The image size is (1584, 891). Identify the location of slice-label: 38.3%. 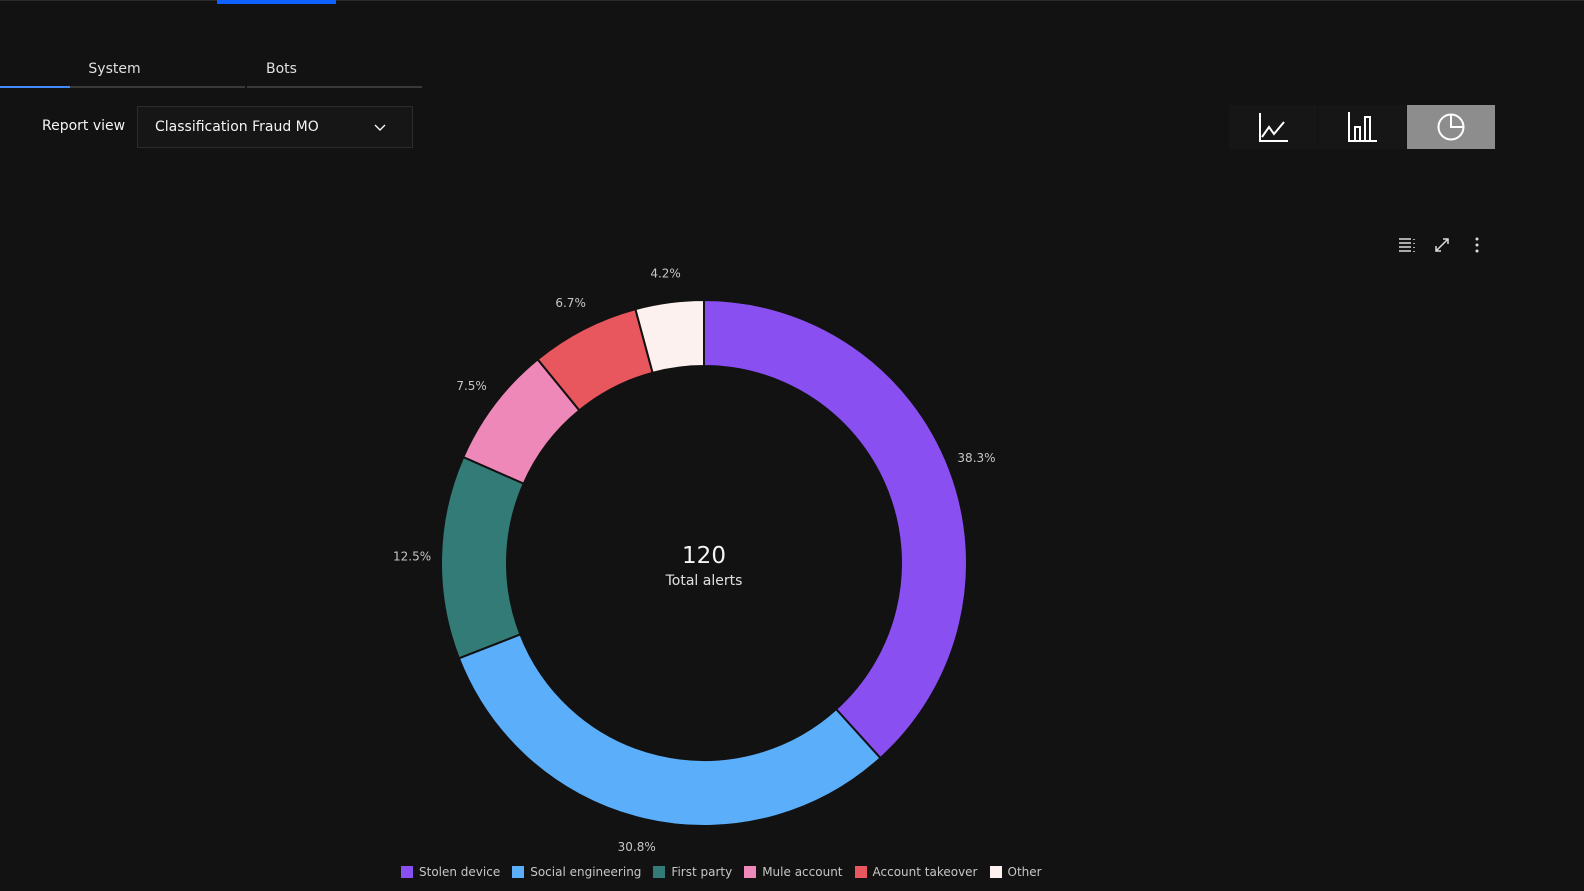
(976, 458).